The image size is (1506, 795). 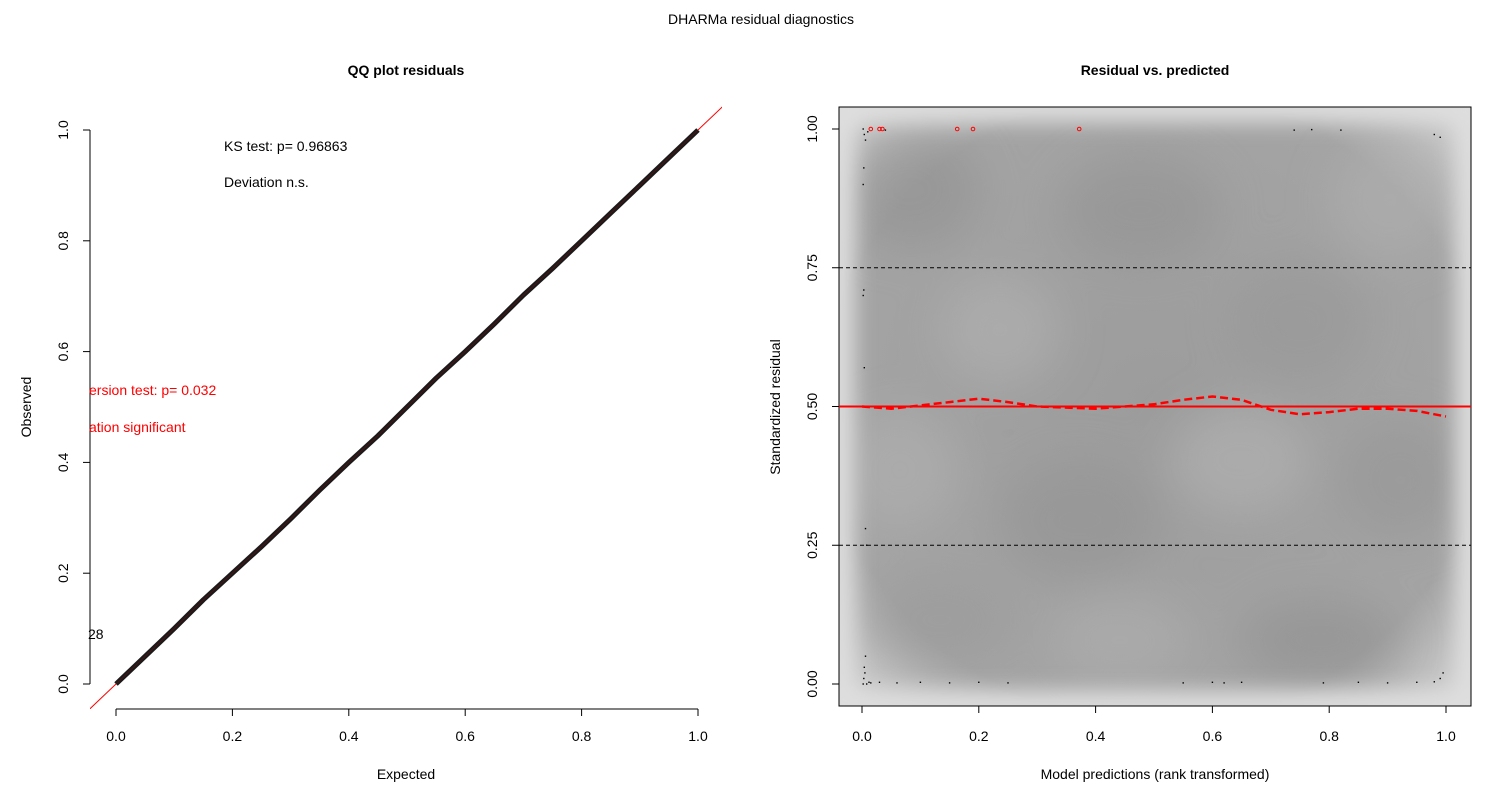 What do you see at coordinates (775, 406) in the screenshot?
I see `residual-y-axis-label: Standardized residual` at bounding box center [775, 406].